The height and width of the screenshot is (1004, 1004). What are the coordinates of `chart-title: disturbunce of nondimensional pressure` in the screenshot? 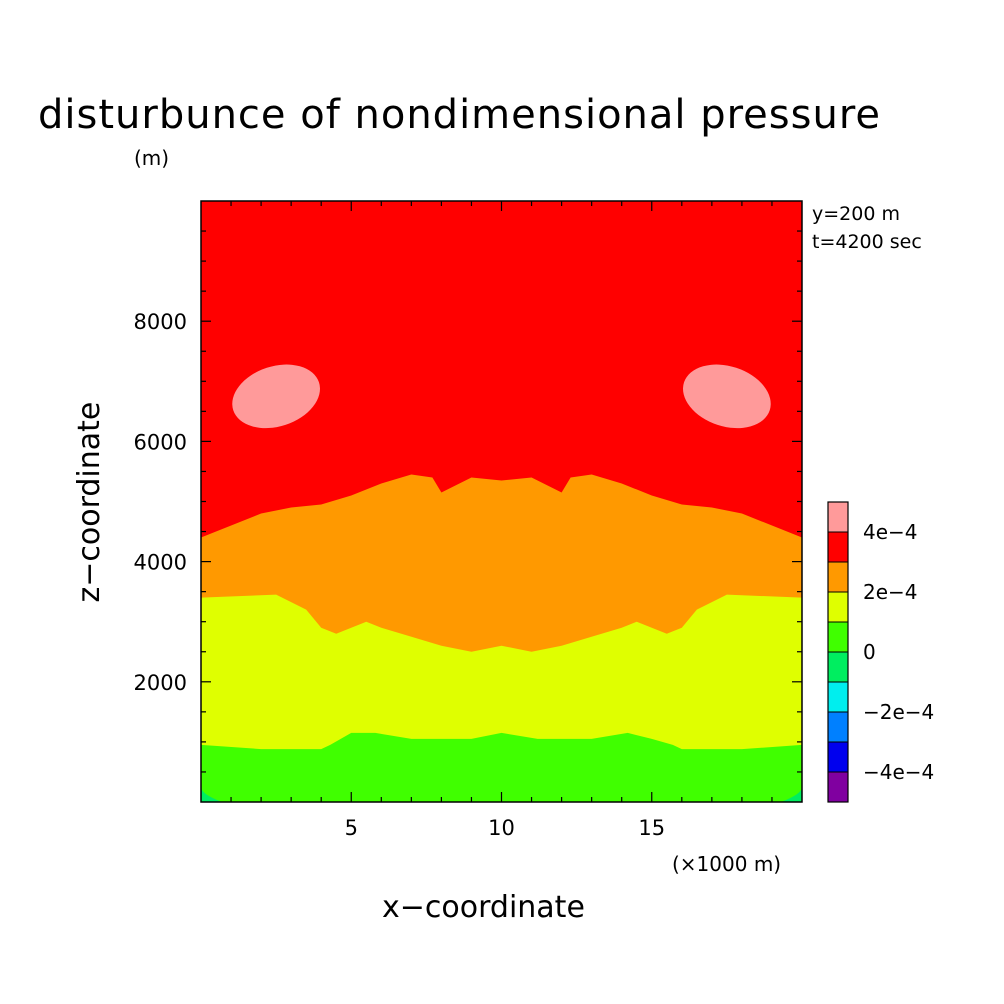 It's located at (459, 115).